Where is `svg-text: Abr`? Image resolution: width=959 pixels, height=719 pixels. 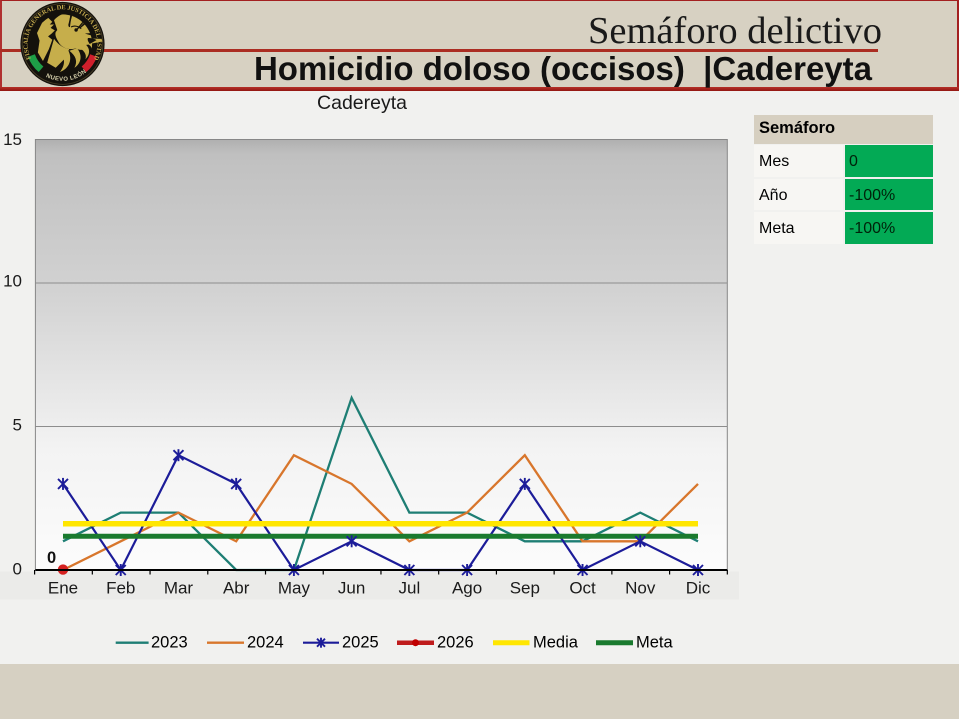
svg-text: Abr is located at coordinates (236, 588).